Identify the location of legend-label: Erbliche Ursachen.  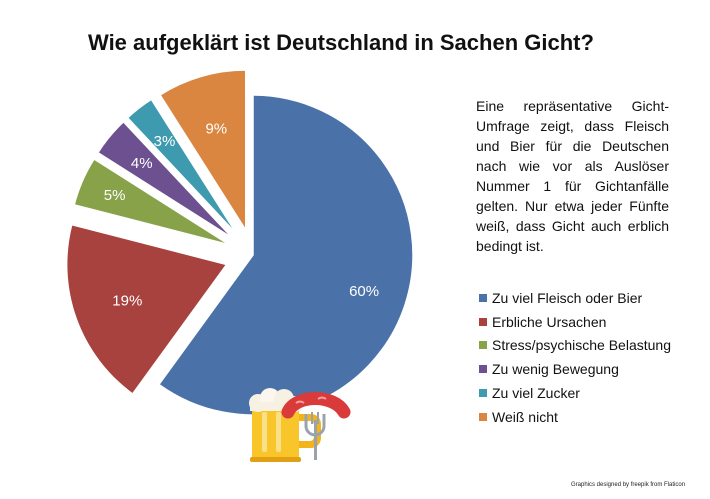
(549, 321).